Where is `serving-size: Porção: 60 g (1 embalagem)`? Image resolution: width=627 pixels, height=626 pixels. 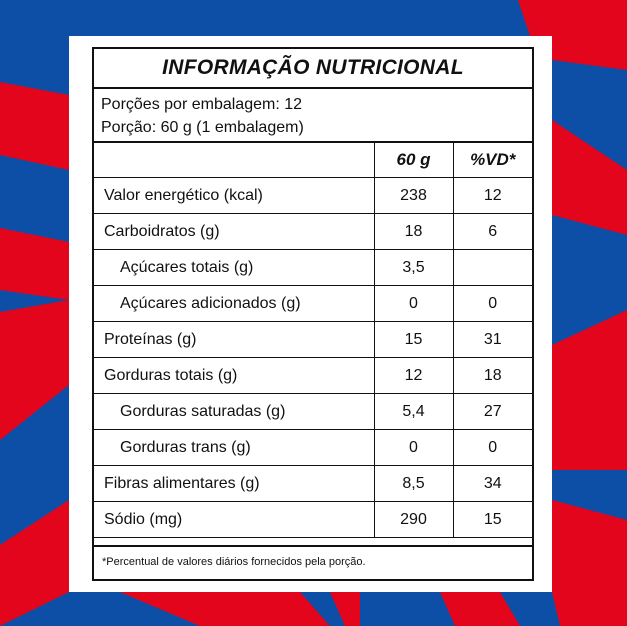
serving-size: Porção: 60 g (1 embalagem) is located at coordinates (202, 127).